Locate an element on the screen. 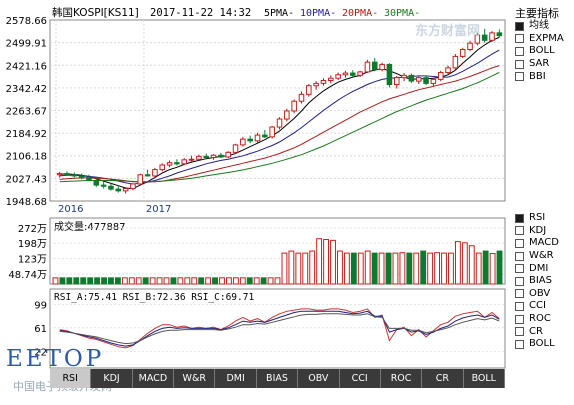  main-indicator-boll: BOLL is located at coordinates (544, 51).